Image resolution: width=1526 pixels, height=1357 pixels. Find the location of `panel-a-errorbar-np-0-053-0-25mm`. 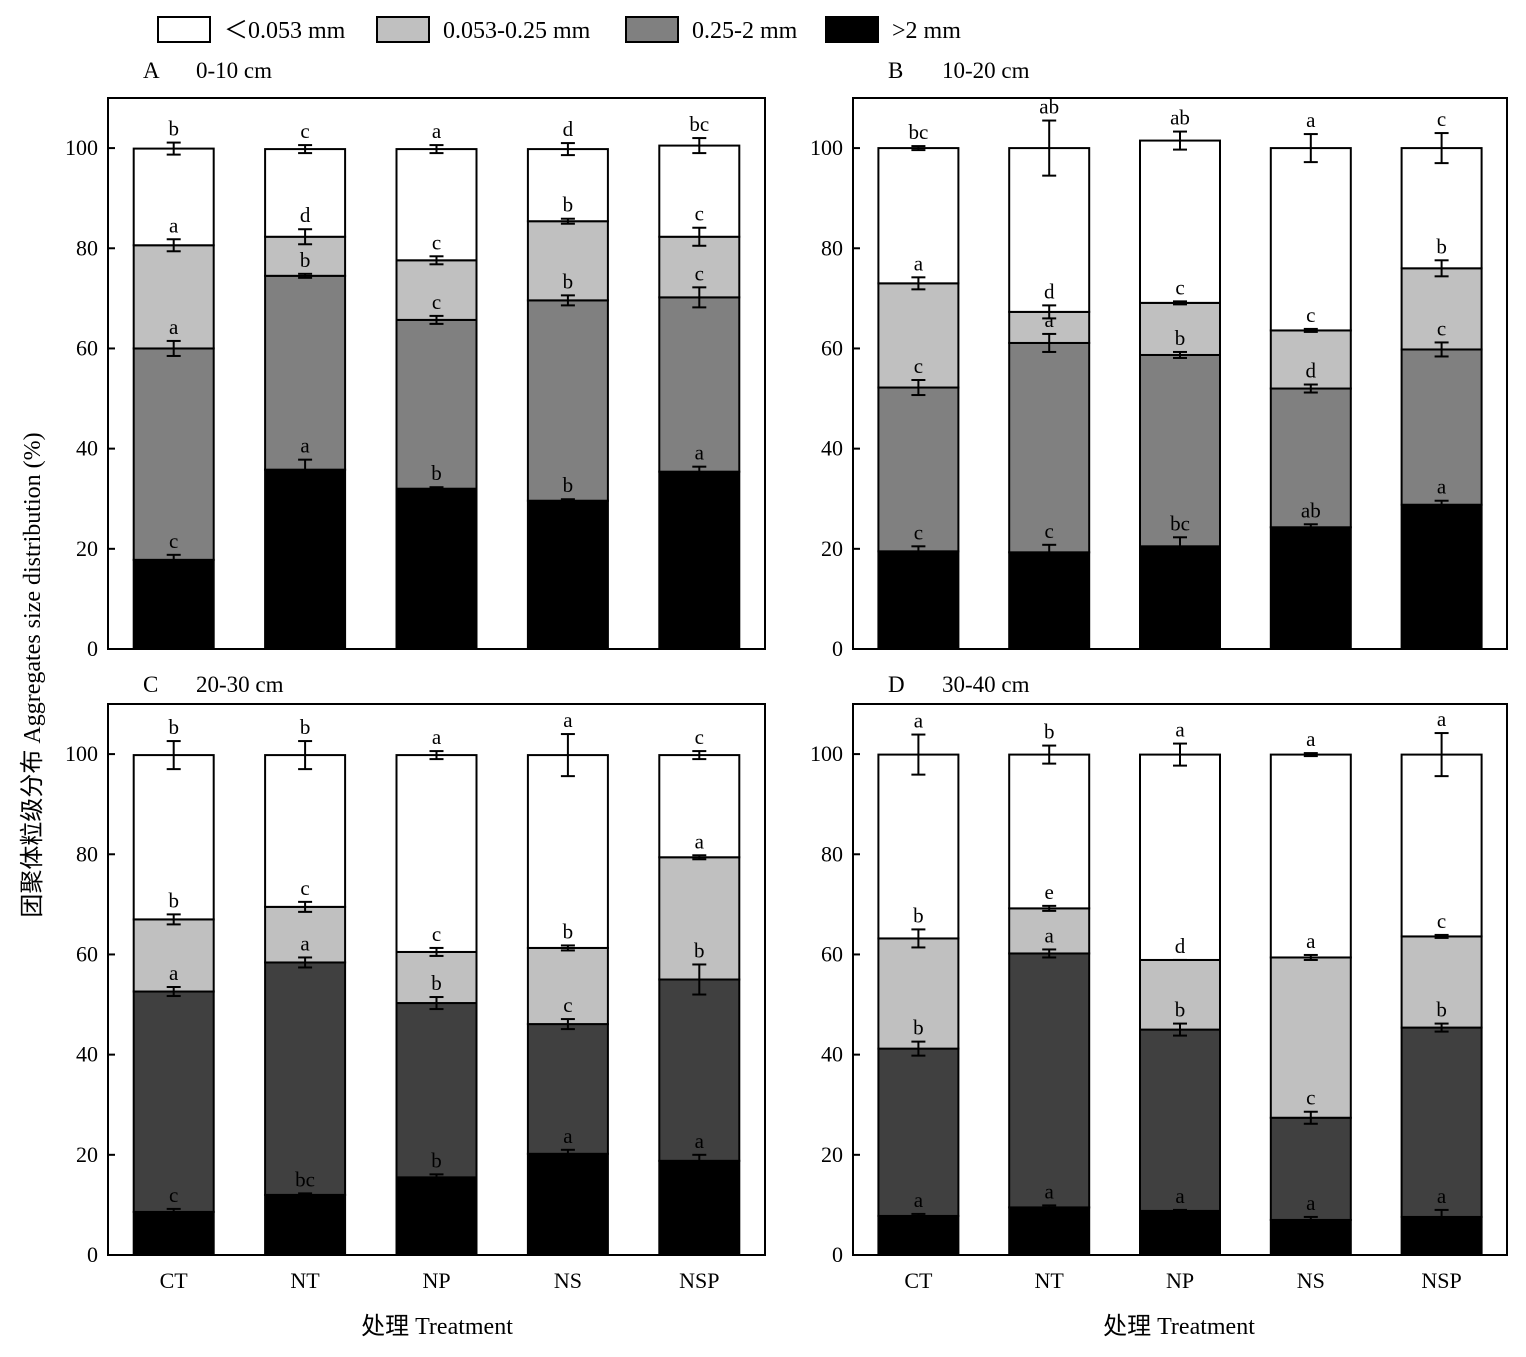

panel-a-errorbar-np-0-053-0-25mm is located at coordinates (436, 260).